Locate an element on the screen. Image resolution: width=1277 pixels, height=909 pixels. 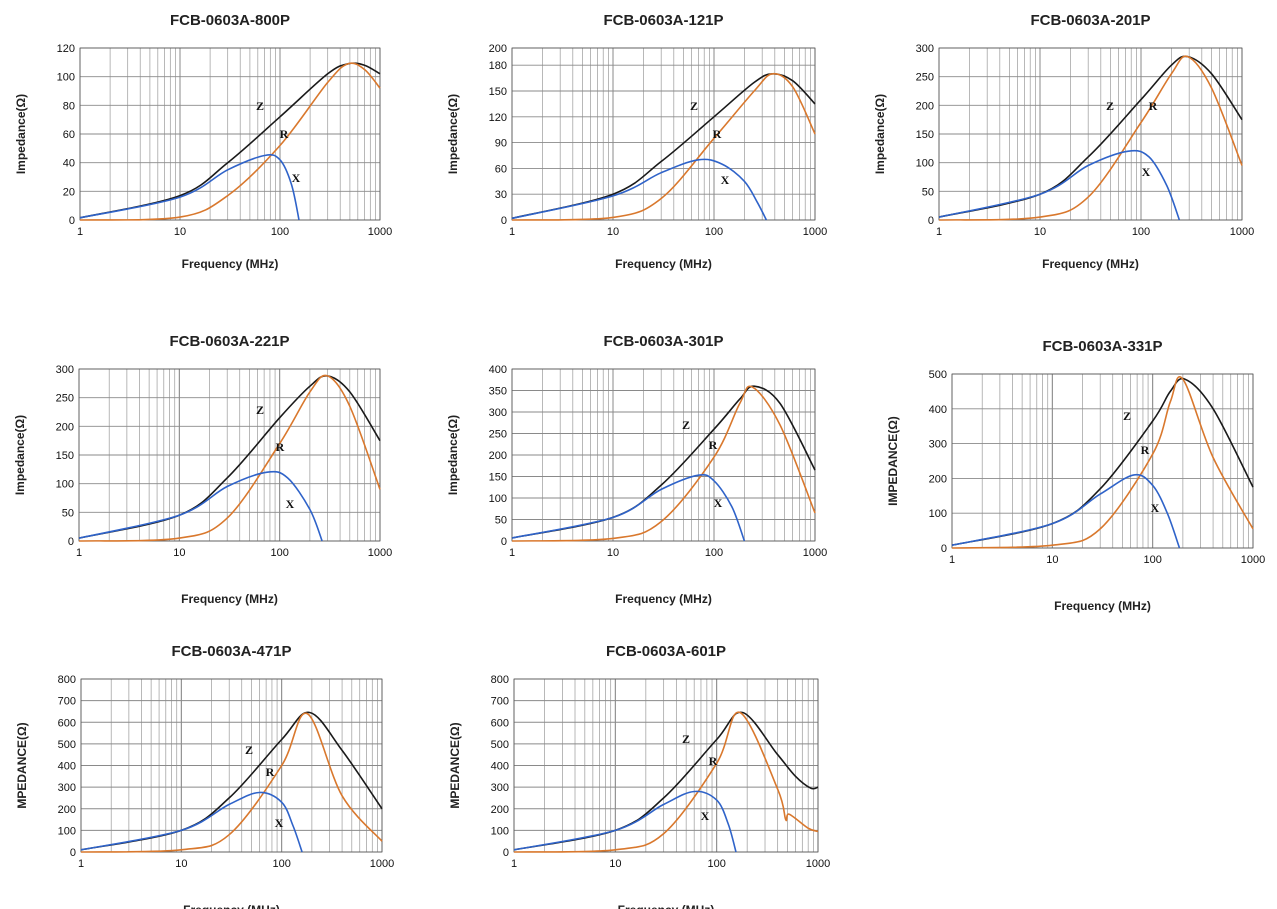
y-tick-label: 700 is located at coordinates (67, 702).